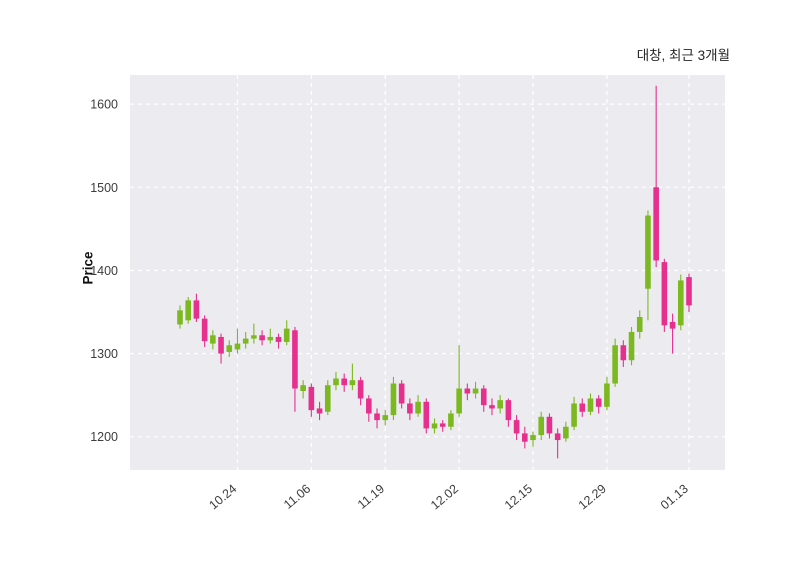 This screenshot has height=575, width=800. I want to click on y-tick-label: 1300, so click(104, 354).